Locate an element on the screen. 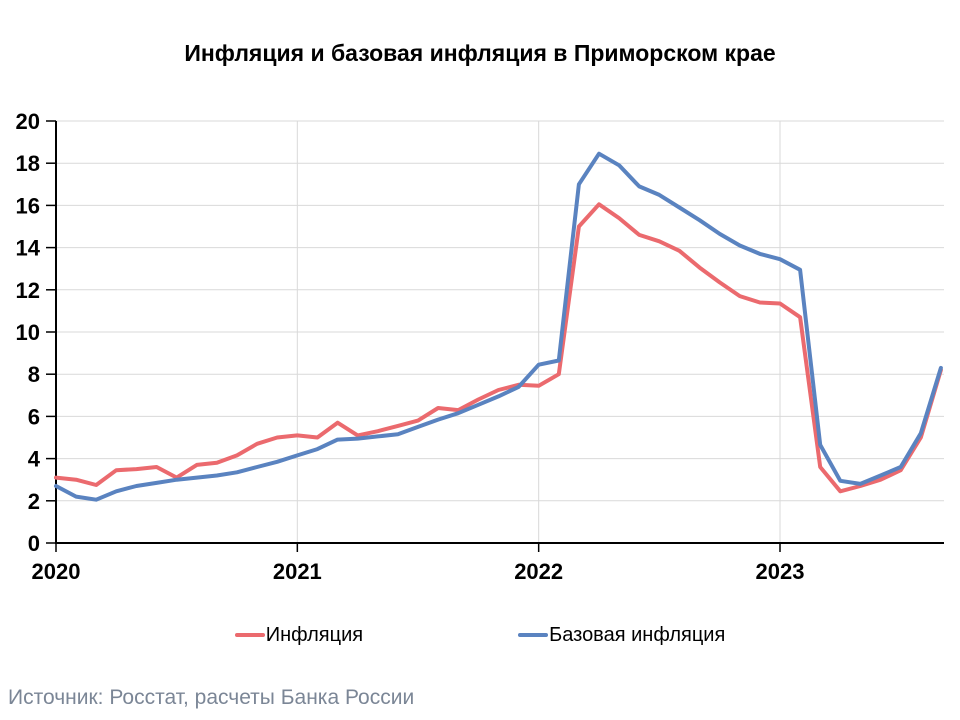 The height and width of the screenshot is (720, 960). svg-text: 8 is located at coordinates (34, 374).